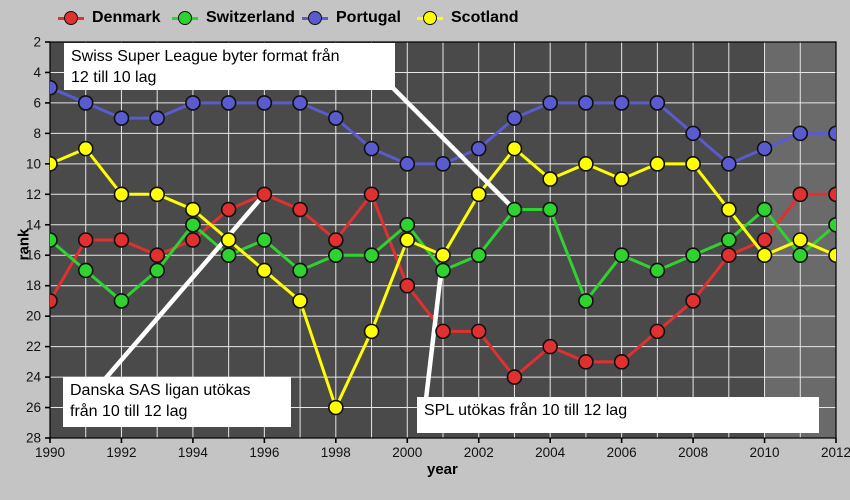  Describe the element at coordinates (618, 415) in the screenshot. I see `annotation-box-spl: SPL utökas från 10 till 12 lag` at that location.